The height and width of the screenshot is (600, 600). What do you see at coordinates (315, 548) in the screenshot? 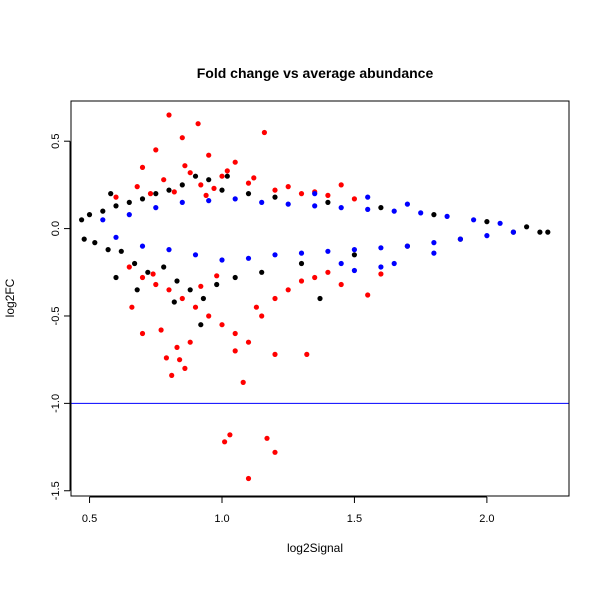
I see `x-axis-label: log2Signal` at bounding box center [315, 548].